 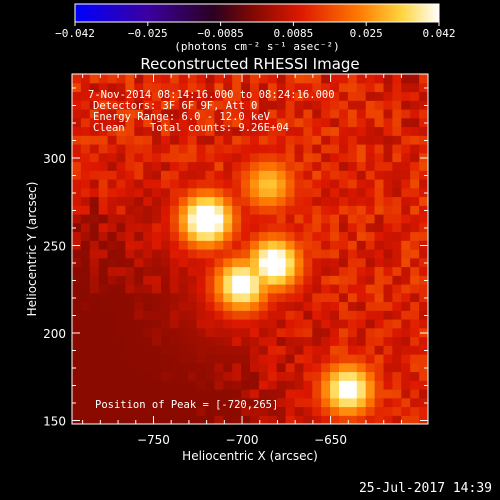 What do you see at coordinates (255, 31) in the screenshot?
I see `colorbar-ticks: −0.042 −0.025 −0.0085 0.0085 0.025 0.042` at bounding box center [255, 31].